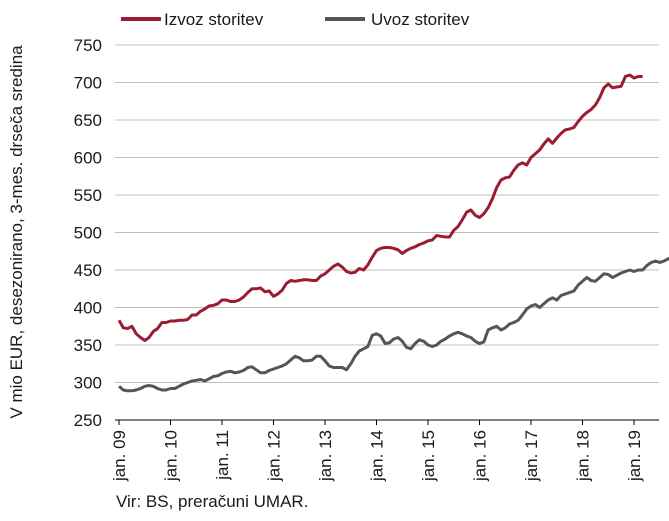 The height and width of the screenshot is (521, 669). I want to click on y-tick-label: 350, so click(88, 345).